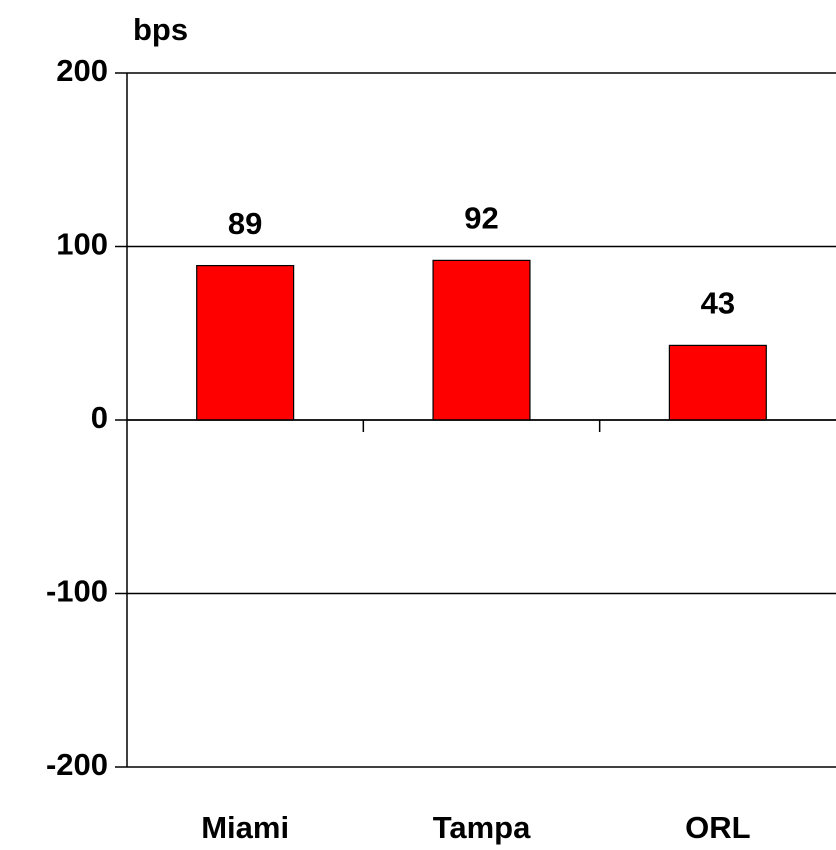  What do you see at coordinates (717, 827) in the screenshot?
I see `x-tick-label: ORL` at bounding box center [717, 827].